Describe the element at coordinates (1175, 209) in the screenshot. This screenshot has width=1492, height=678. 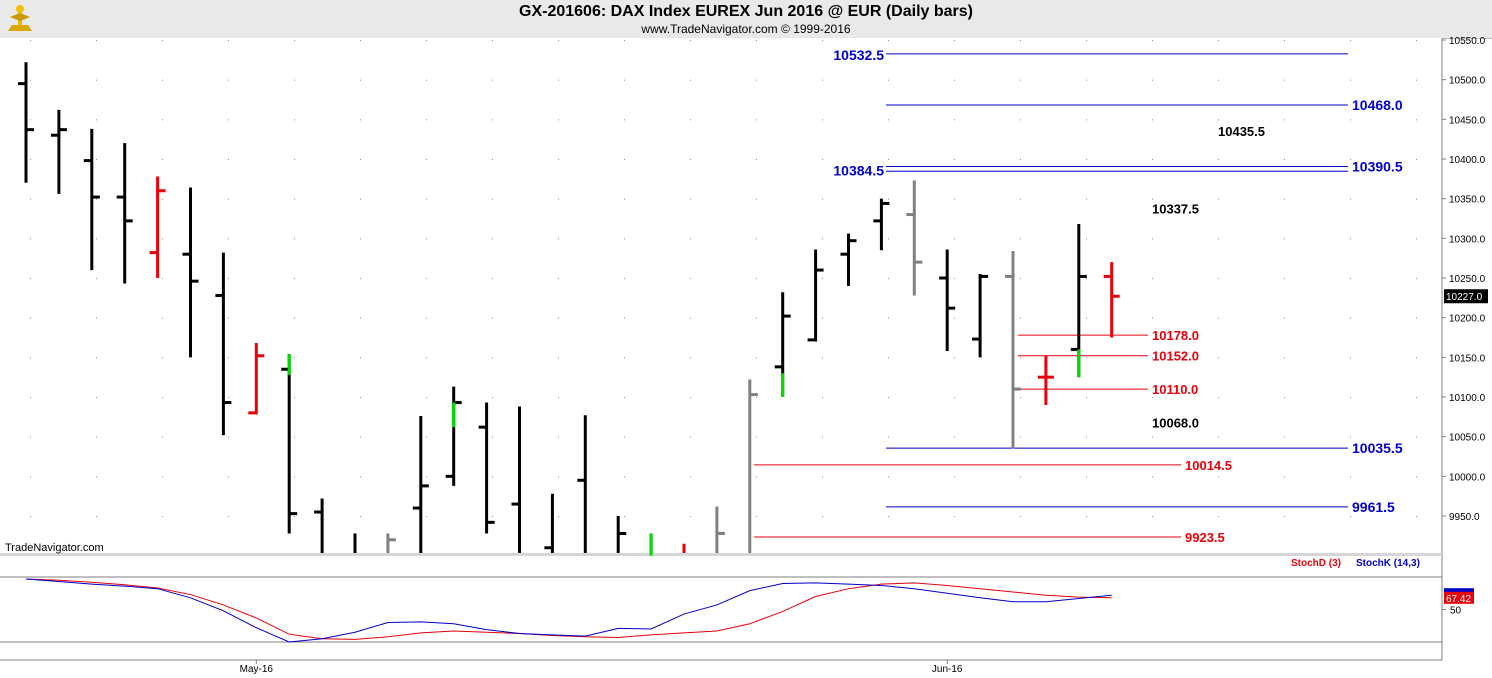
I see `level-label: 10337.5` at that location.